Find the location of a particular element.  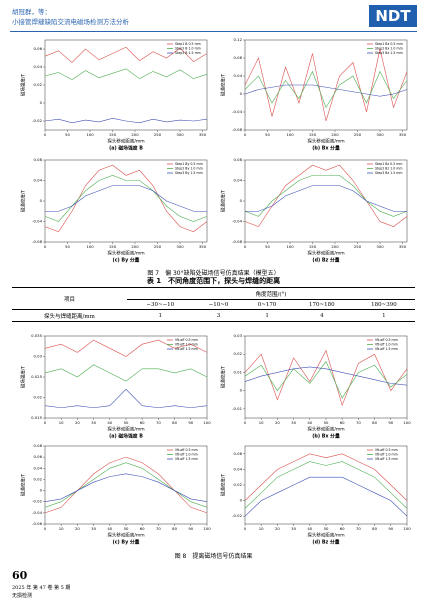

table-subheader: 170~180 is located at coordinates (322, 304).